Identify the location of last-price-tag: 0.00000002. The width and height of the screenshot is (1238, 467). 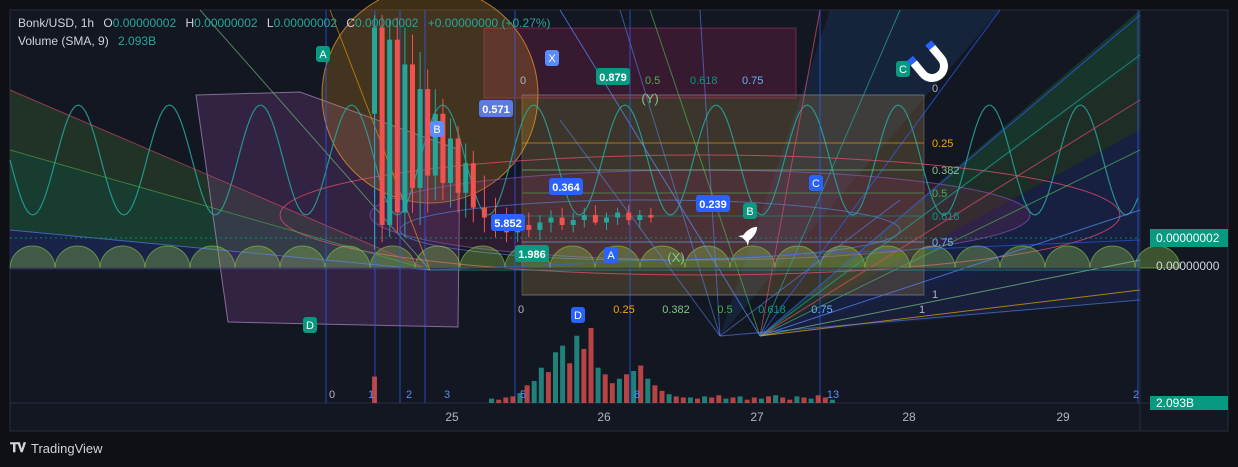
(1189, 238).